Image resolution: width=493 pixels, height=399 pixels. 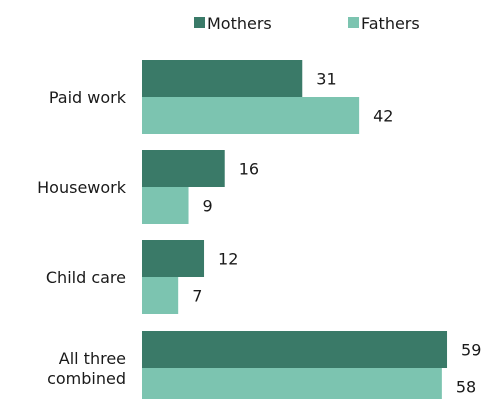 What do you see at coordinates (307, 23) in the screenshot?
I see `legend: Mothers Fathers` at bounding box center [307, 23].